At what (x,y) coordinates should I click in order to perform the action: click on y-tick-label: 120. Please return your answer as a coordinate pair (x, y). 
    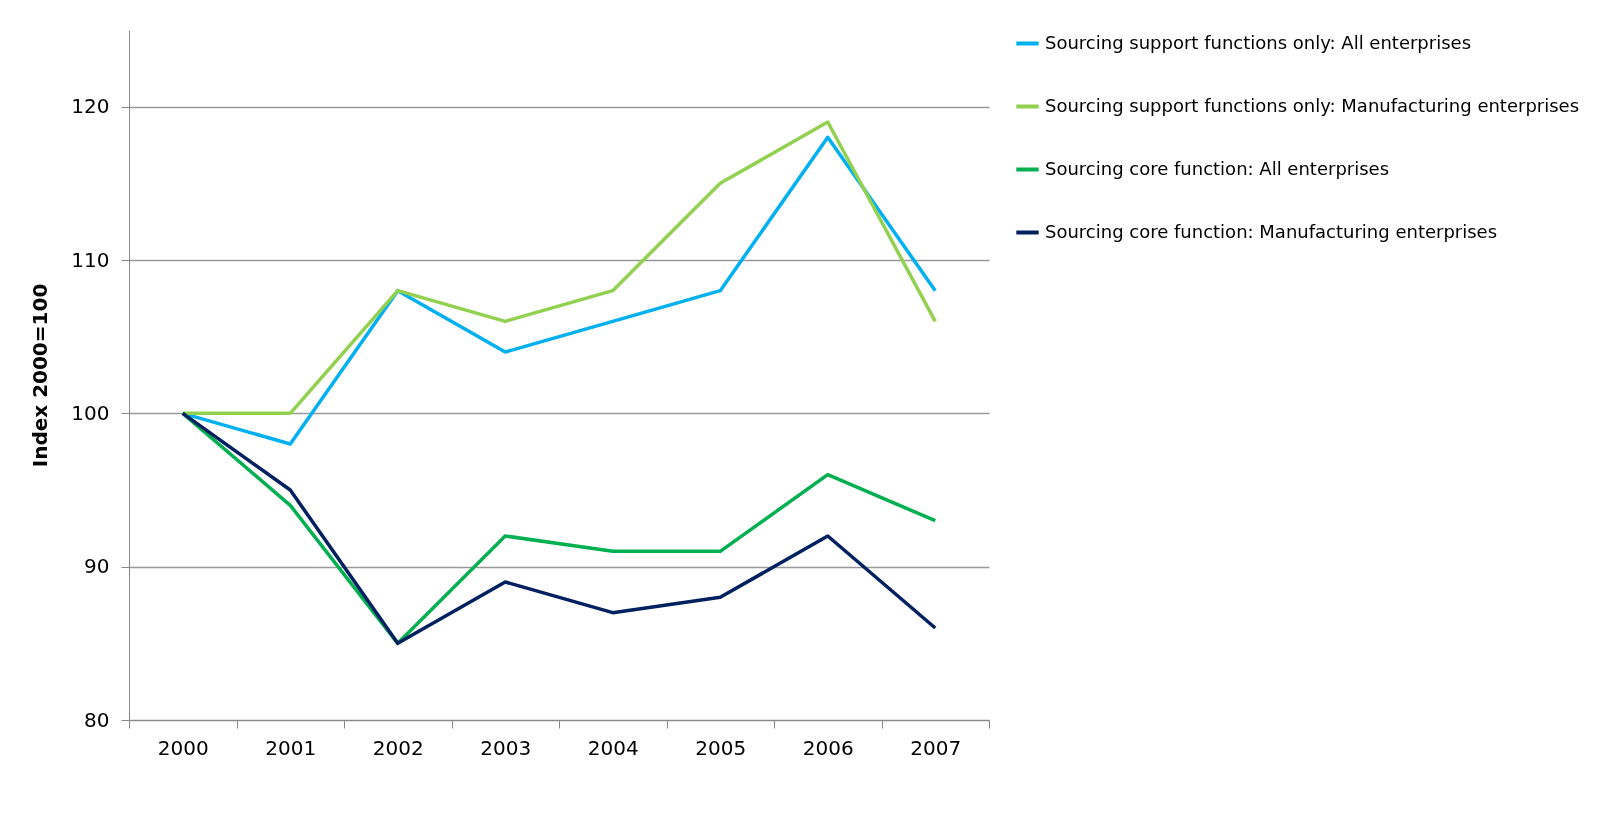
    Looking at the image, I should click on (90, 106).